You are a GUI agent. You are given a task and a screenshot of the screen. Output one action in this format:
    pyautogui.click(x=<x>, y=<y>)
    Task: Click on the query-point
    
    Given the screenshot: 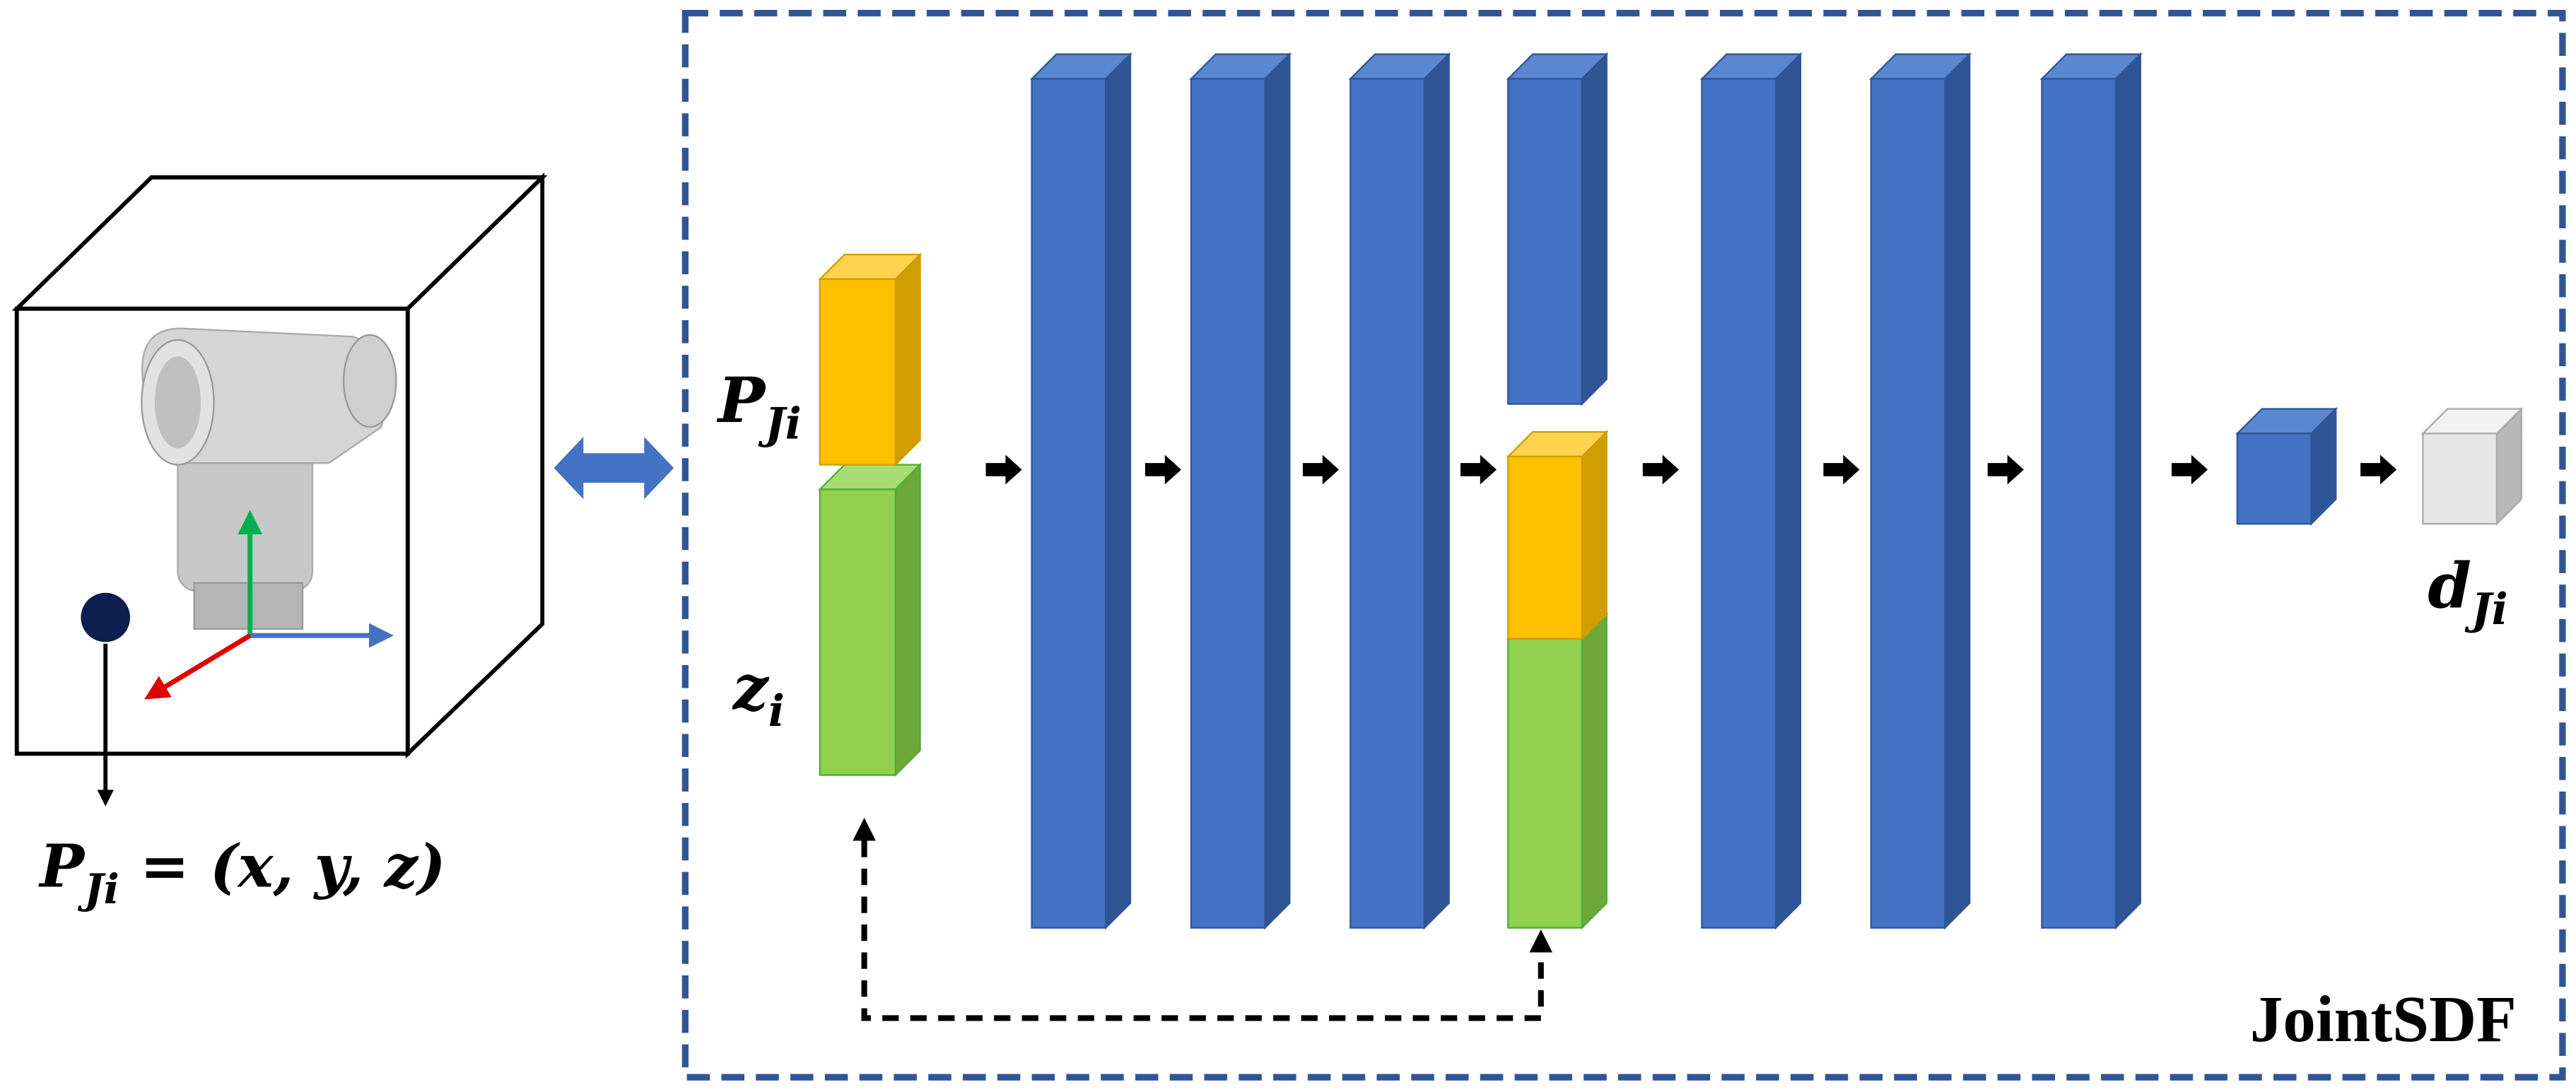 What is the action you would take?
    pyautogui.click(x=106, y=617)
    